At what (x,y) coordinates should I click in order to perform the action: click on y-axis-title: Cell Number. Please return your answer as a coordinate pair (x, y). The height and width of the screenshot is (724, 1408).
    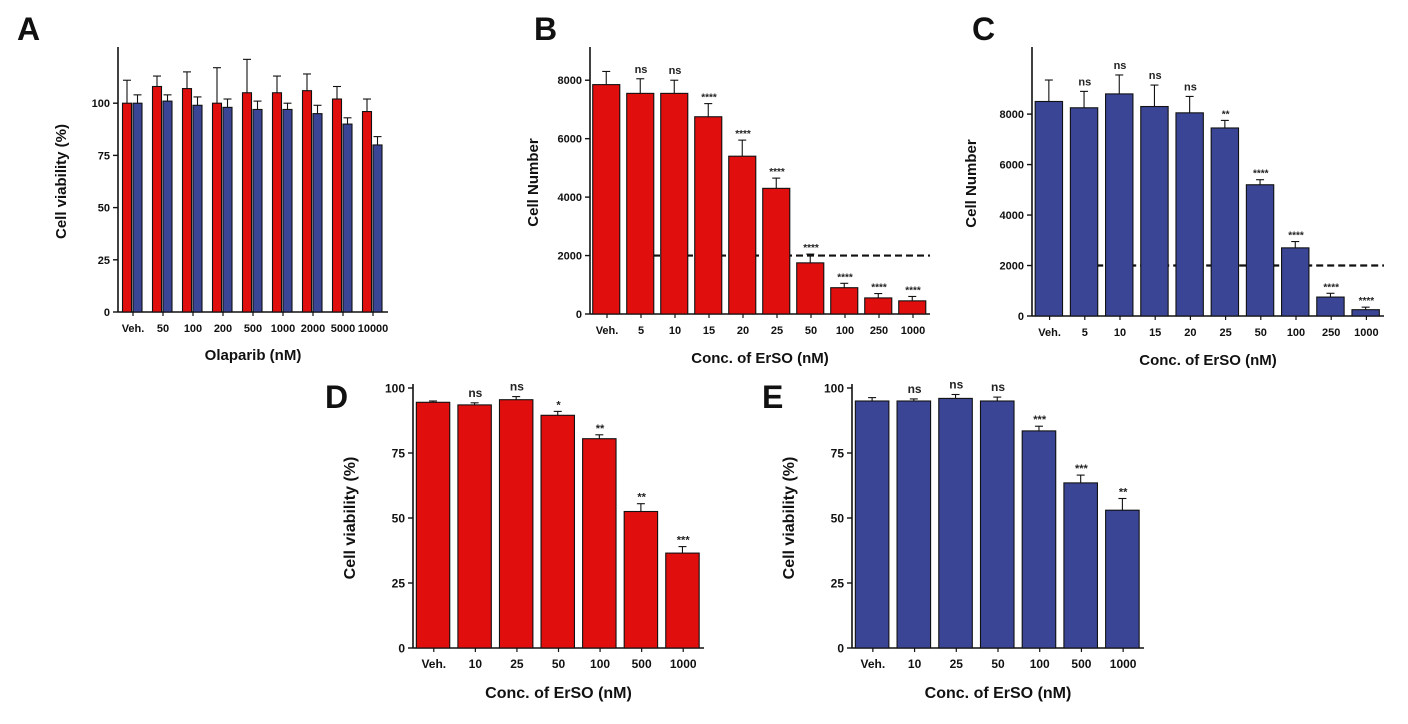
    Looking at the image, I should click on (533, 182).